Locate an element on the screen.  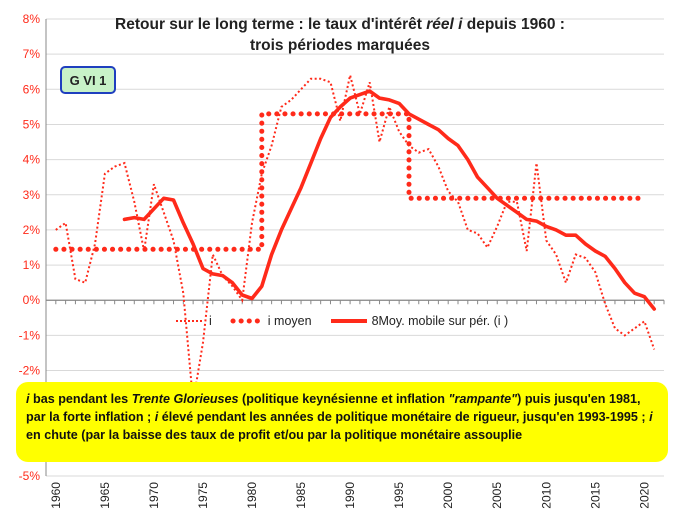
legend-label-i: i is located at coordinates (210, 321).